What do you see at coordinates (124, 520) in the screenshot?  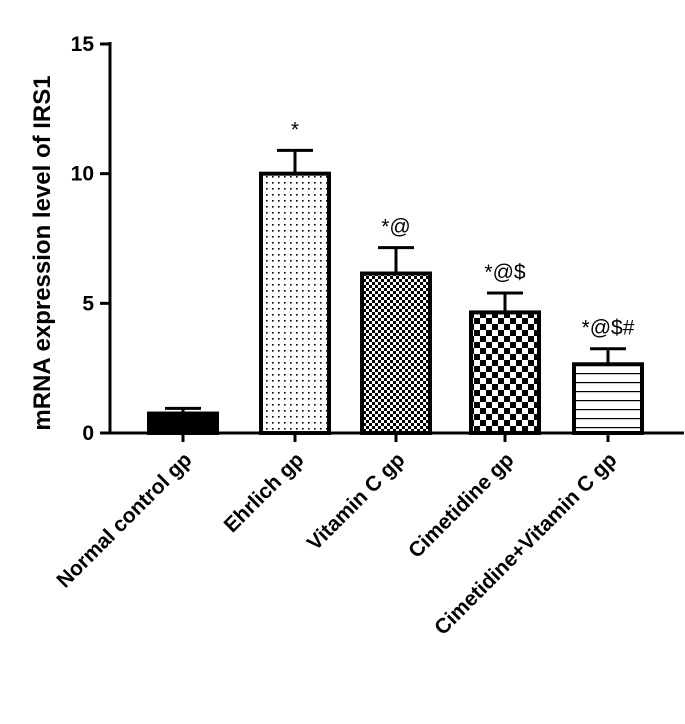 I see `x-tick-label-normal-control-gp: Normal control gp` at bounding box center [124, 520].